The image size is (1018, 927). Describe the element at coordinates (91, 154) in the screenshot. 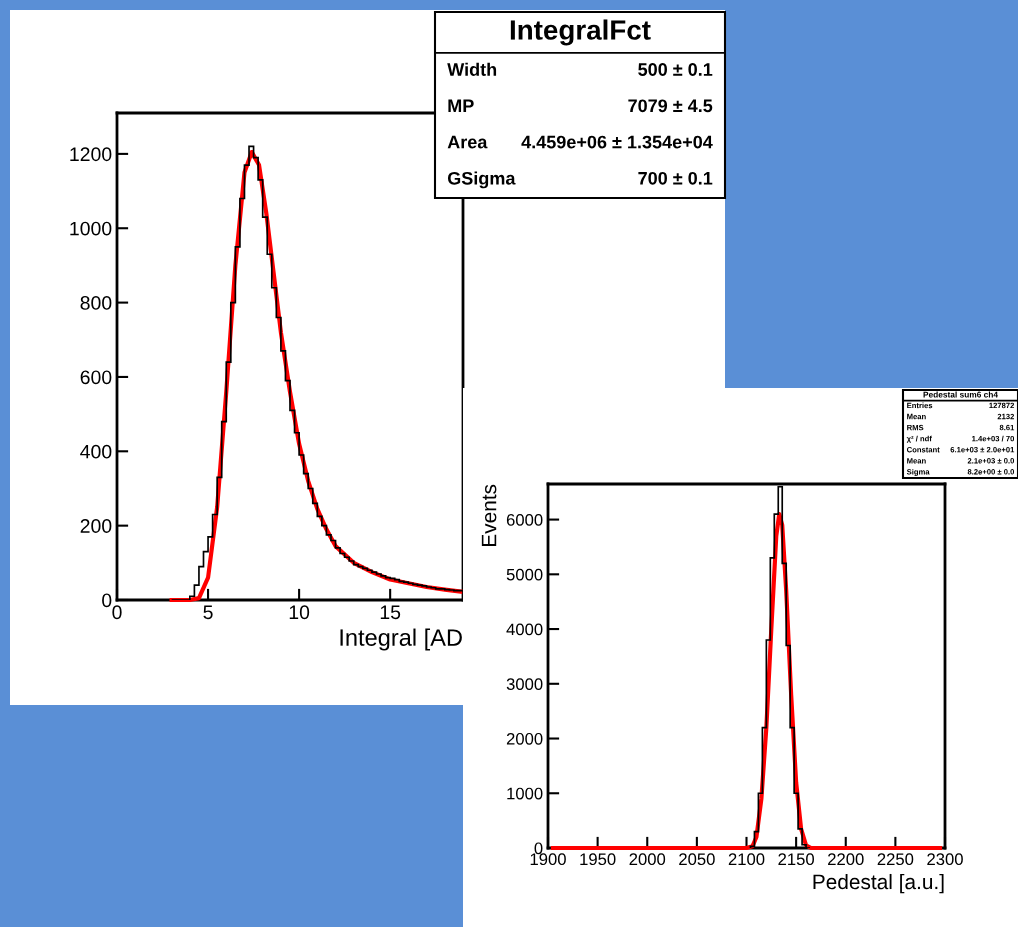

I see `y-tick-label: 1200` at that location.